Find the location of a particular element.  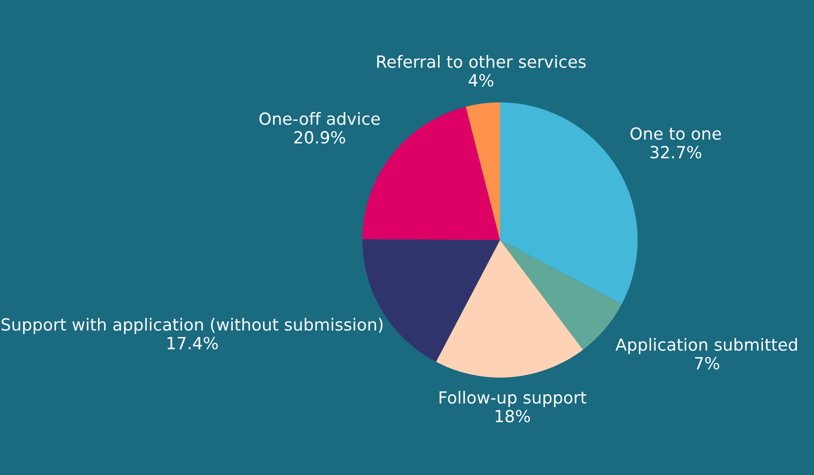

slice-label: Support with application (without submission) is located at coordinates (192, 326).